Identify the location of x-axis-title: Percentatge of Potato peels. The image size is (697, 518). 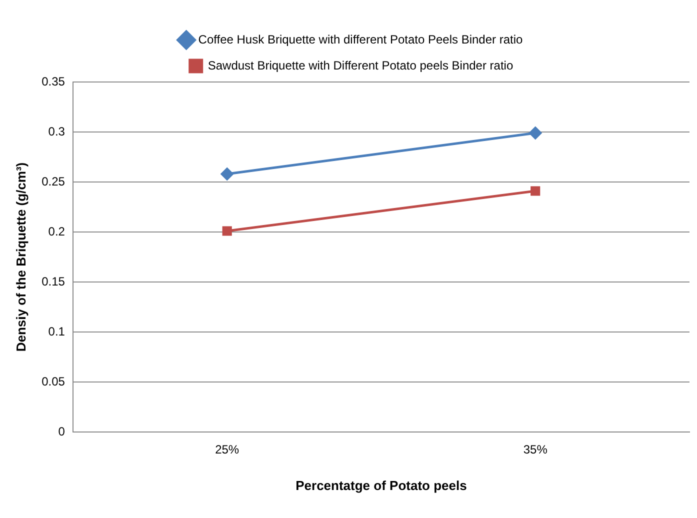
(381, 485).